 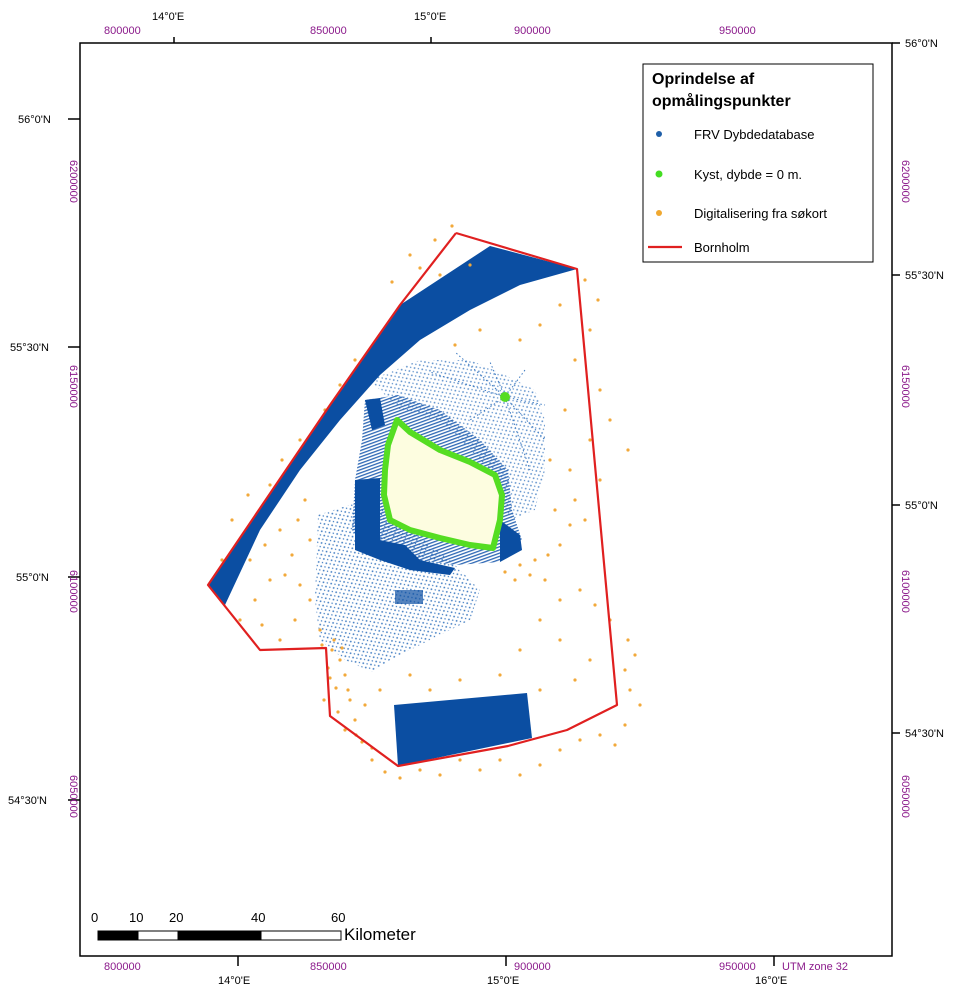 I want to click on scale-tick-label: 60, so click(x=338, y=917).